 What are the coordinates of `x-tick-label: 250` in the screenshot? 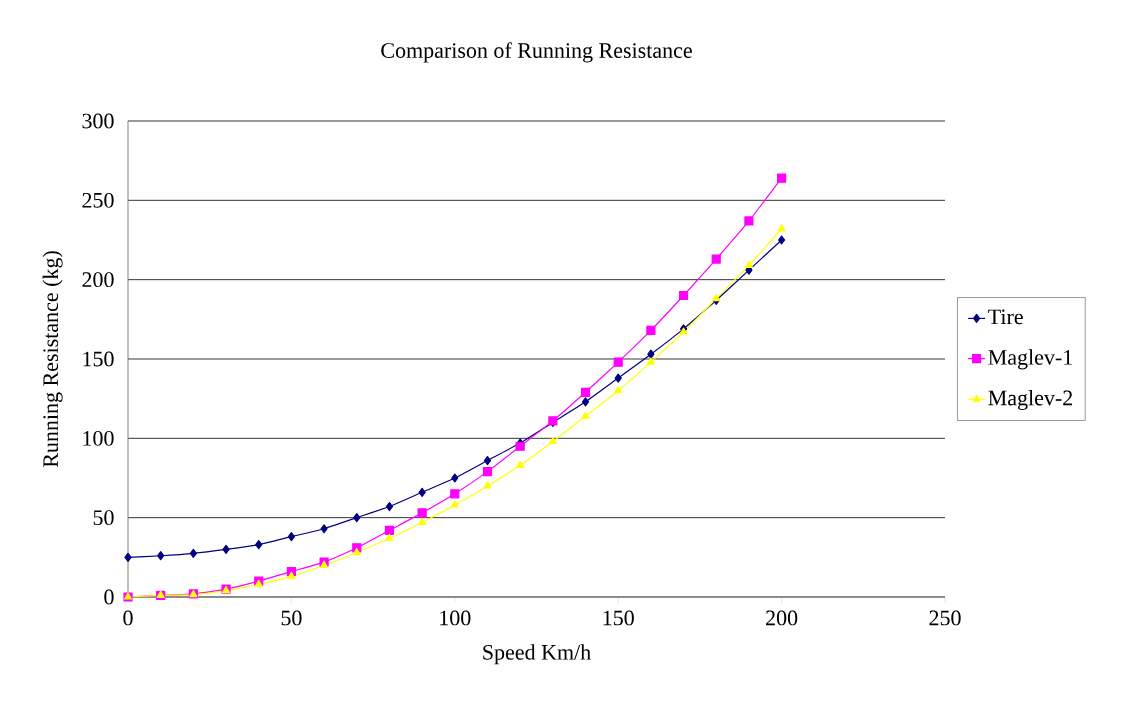 It's located at (945, 618).